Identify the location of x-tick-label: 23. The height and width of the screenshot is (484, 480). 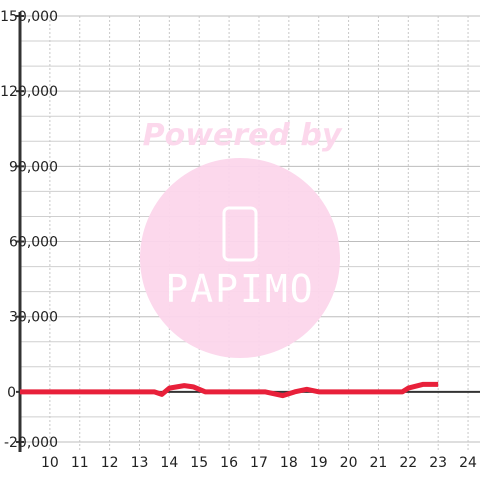
(438, 463).